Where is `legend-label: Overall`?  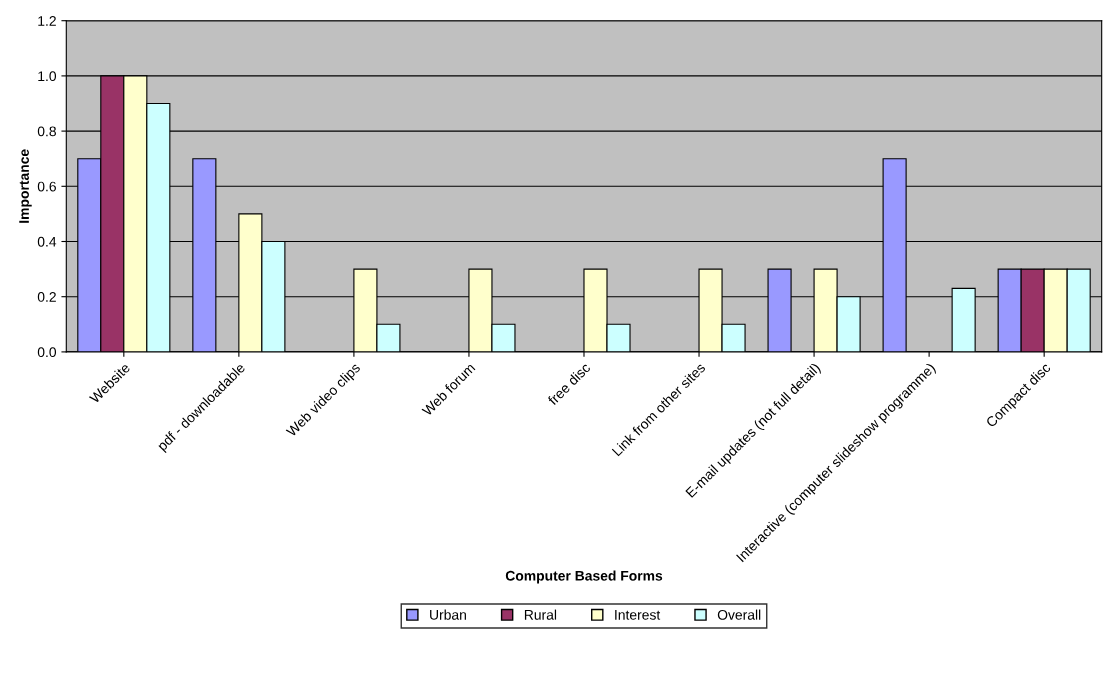
legend-label: Overall is located at coordinates (739, 614).